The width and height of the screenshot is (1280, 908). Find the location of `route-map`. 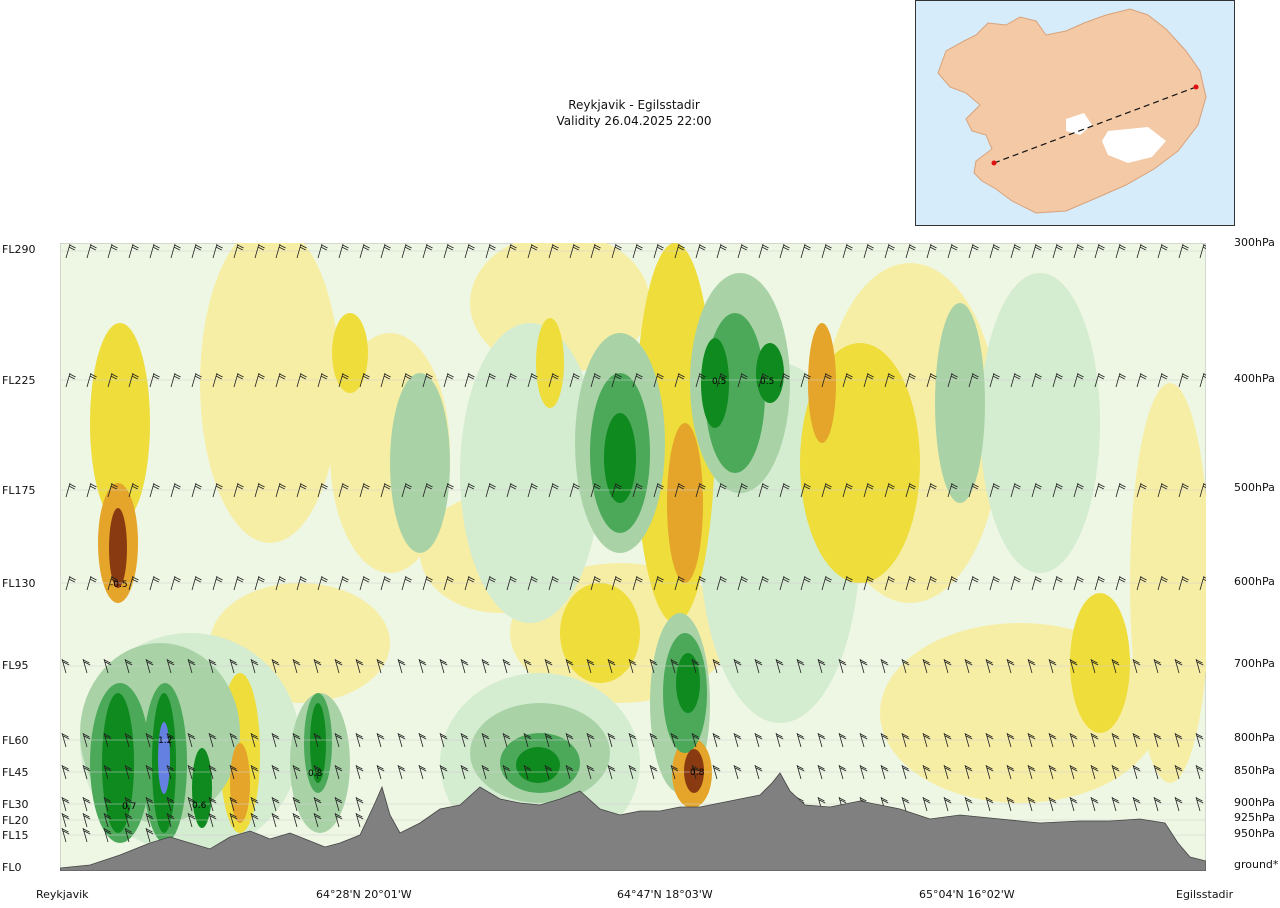

route-map is located at coordinates (1075, 113).